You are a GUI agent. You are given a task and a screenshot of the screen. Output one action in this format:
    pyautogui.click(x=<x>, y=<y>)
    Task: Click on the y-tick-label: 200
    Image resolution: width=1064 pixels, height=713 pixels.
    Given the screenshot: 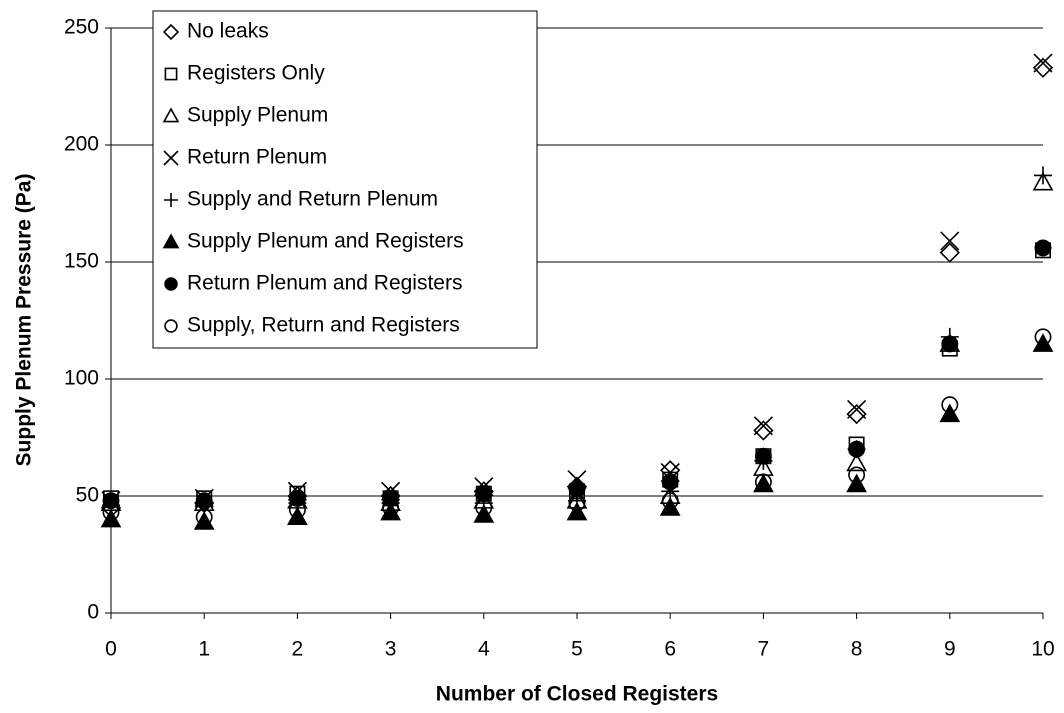 What is the action you would take?
    pyautogui.click(x=81, y=144)
    